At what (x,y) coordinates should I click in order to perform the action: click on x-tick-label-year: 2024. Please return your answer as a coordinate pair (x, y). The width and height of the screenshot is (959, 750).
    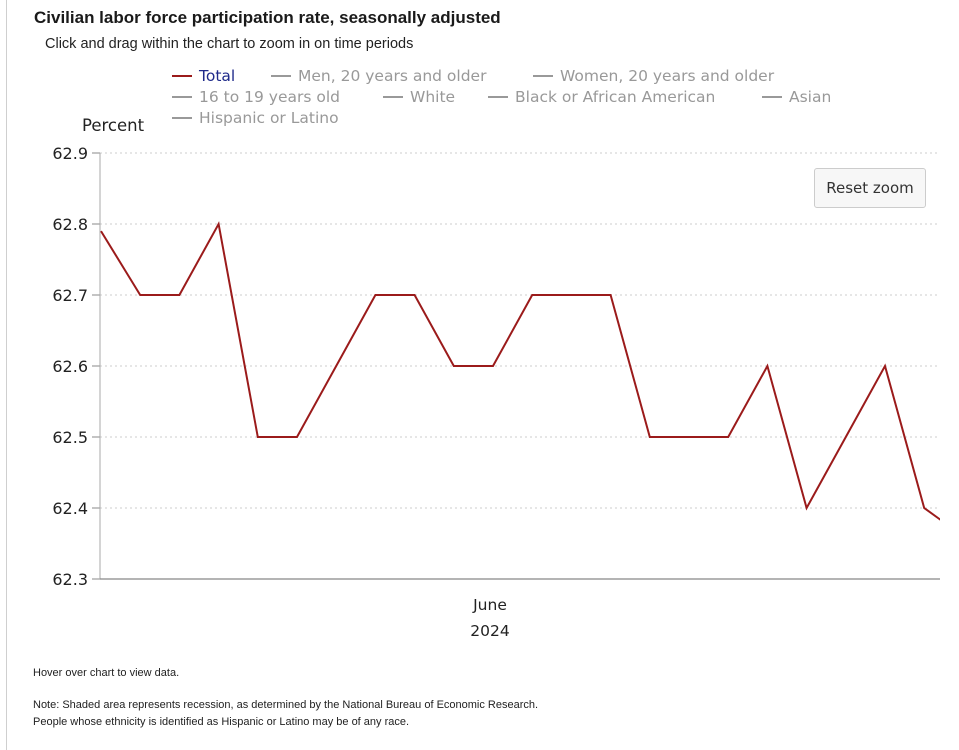
    Looking at the image, I should click on (489, 631).